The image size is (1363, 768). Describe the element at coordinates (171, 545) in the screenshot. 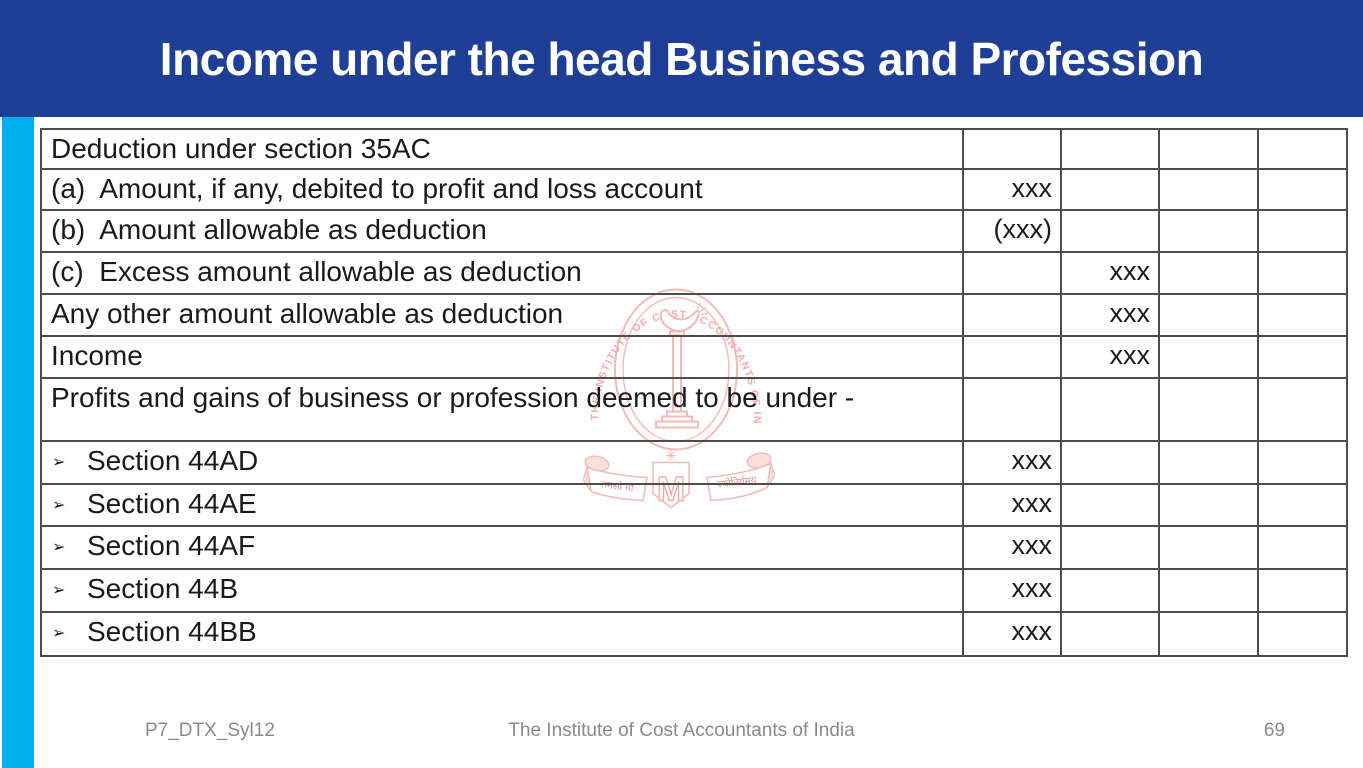

I see `section-label: Section 44AF` at that location.